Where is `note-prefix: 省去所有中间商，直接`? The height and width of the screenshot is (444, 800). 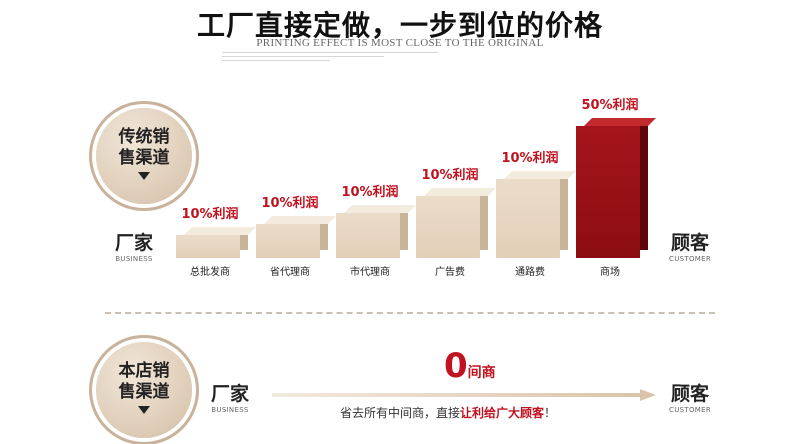 note-prefix: 省去所有中间商，直接 is located at coordinates (400, 413).